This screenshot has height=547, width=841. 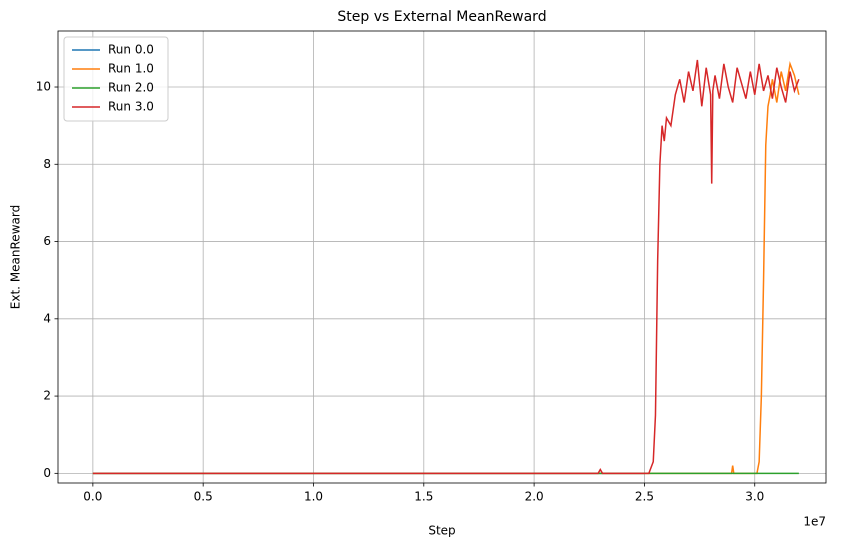 What do you see at coordinates (313, 497) in the screenshot?
I see `x-tick-label: 1.0` at bounding box center [313, 497].